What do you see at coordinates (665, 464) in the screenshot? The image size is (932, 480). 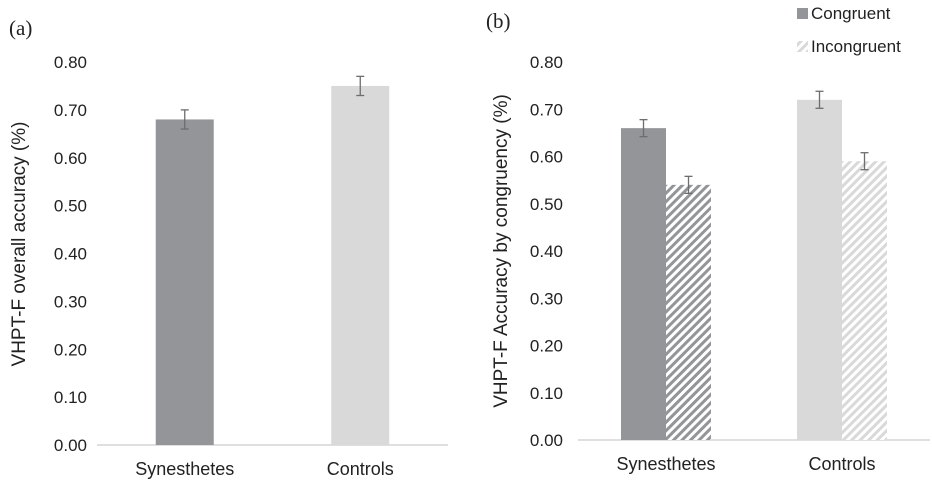 I see `panel-b-category-synesthetes: Synesthetes` at bounding box center [665, 464].